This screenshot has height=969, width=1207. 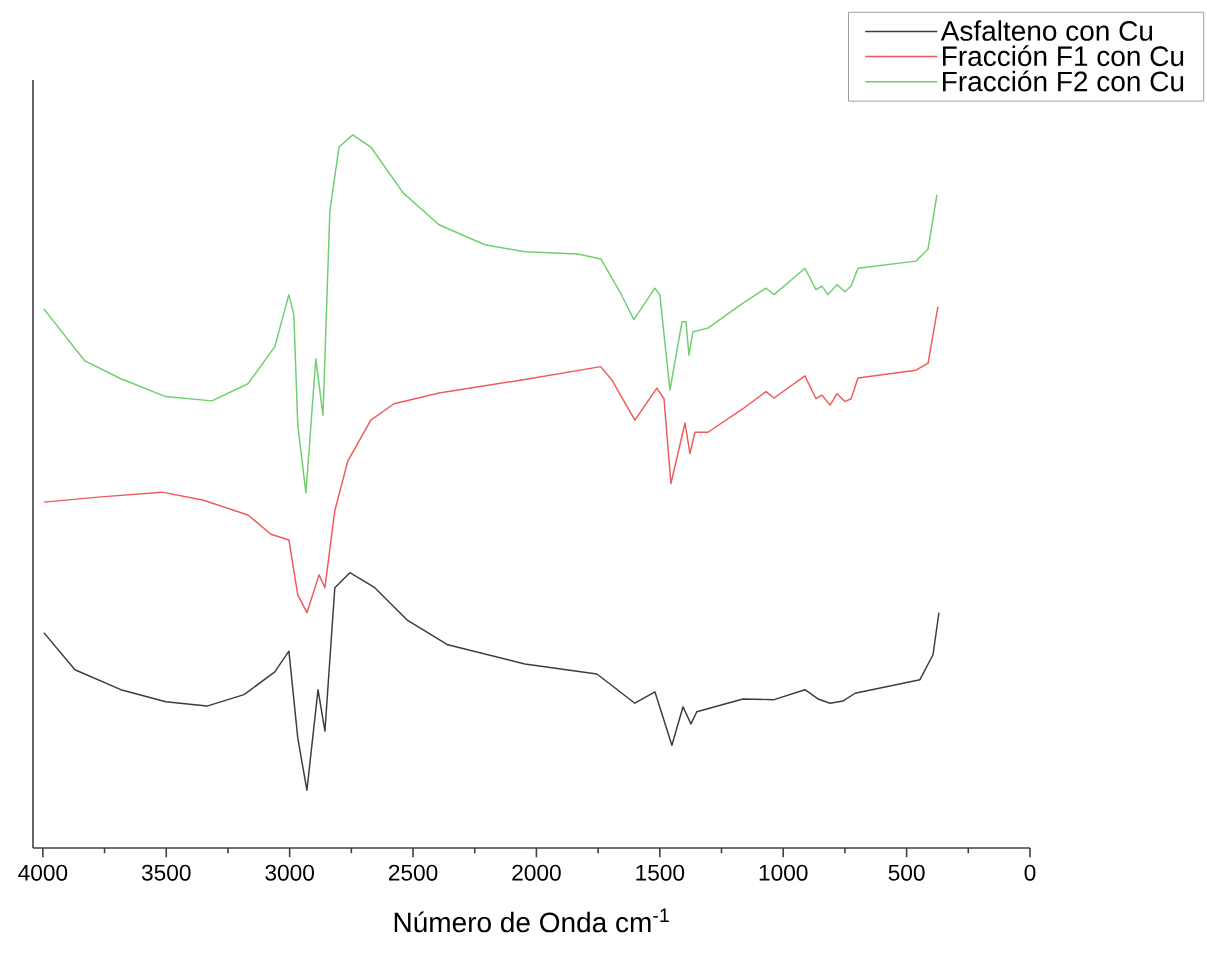 I want to click on x-tick-label: 1000, so click(x=783, y=872).